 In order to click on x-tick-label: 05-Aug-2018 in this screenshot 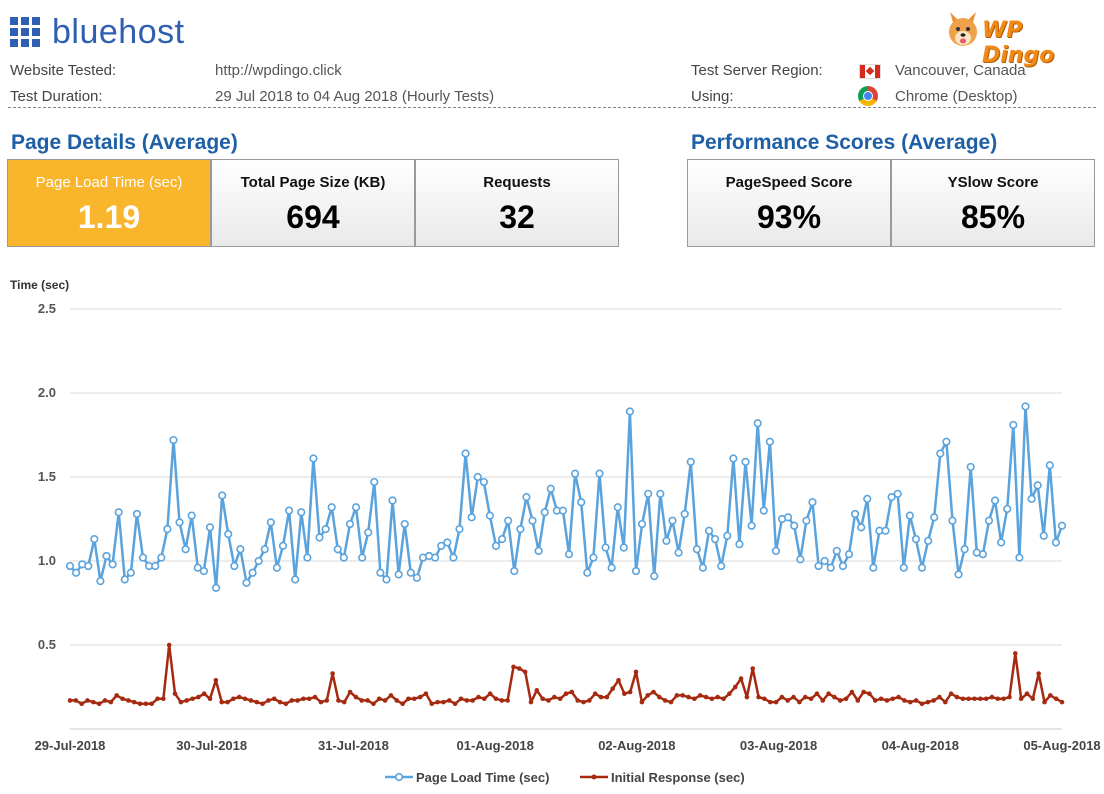, I will do `click(1061, 745)`.